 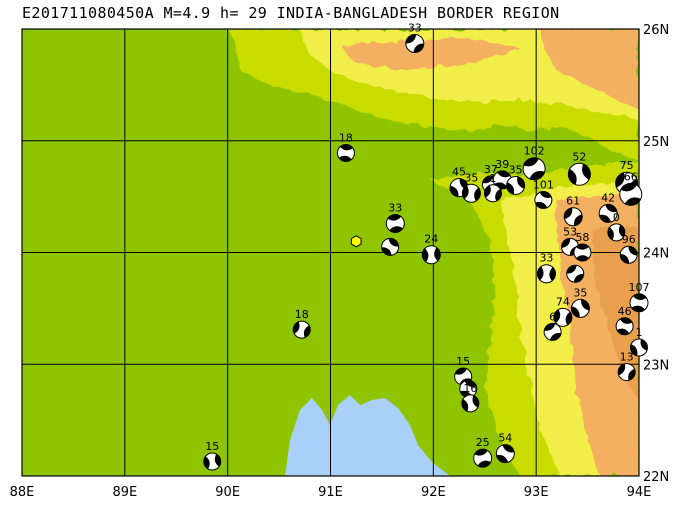 What do you see at coordinates (505, 438) in the screenshot?
I see `focal-mechanism-depth-label: 54` at bounding box center [505, 438].